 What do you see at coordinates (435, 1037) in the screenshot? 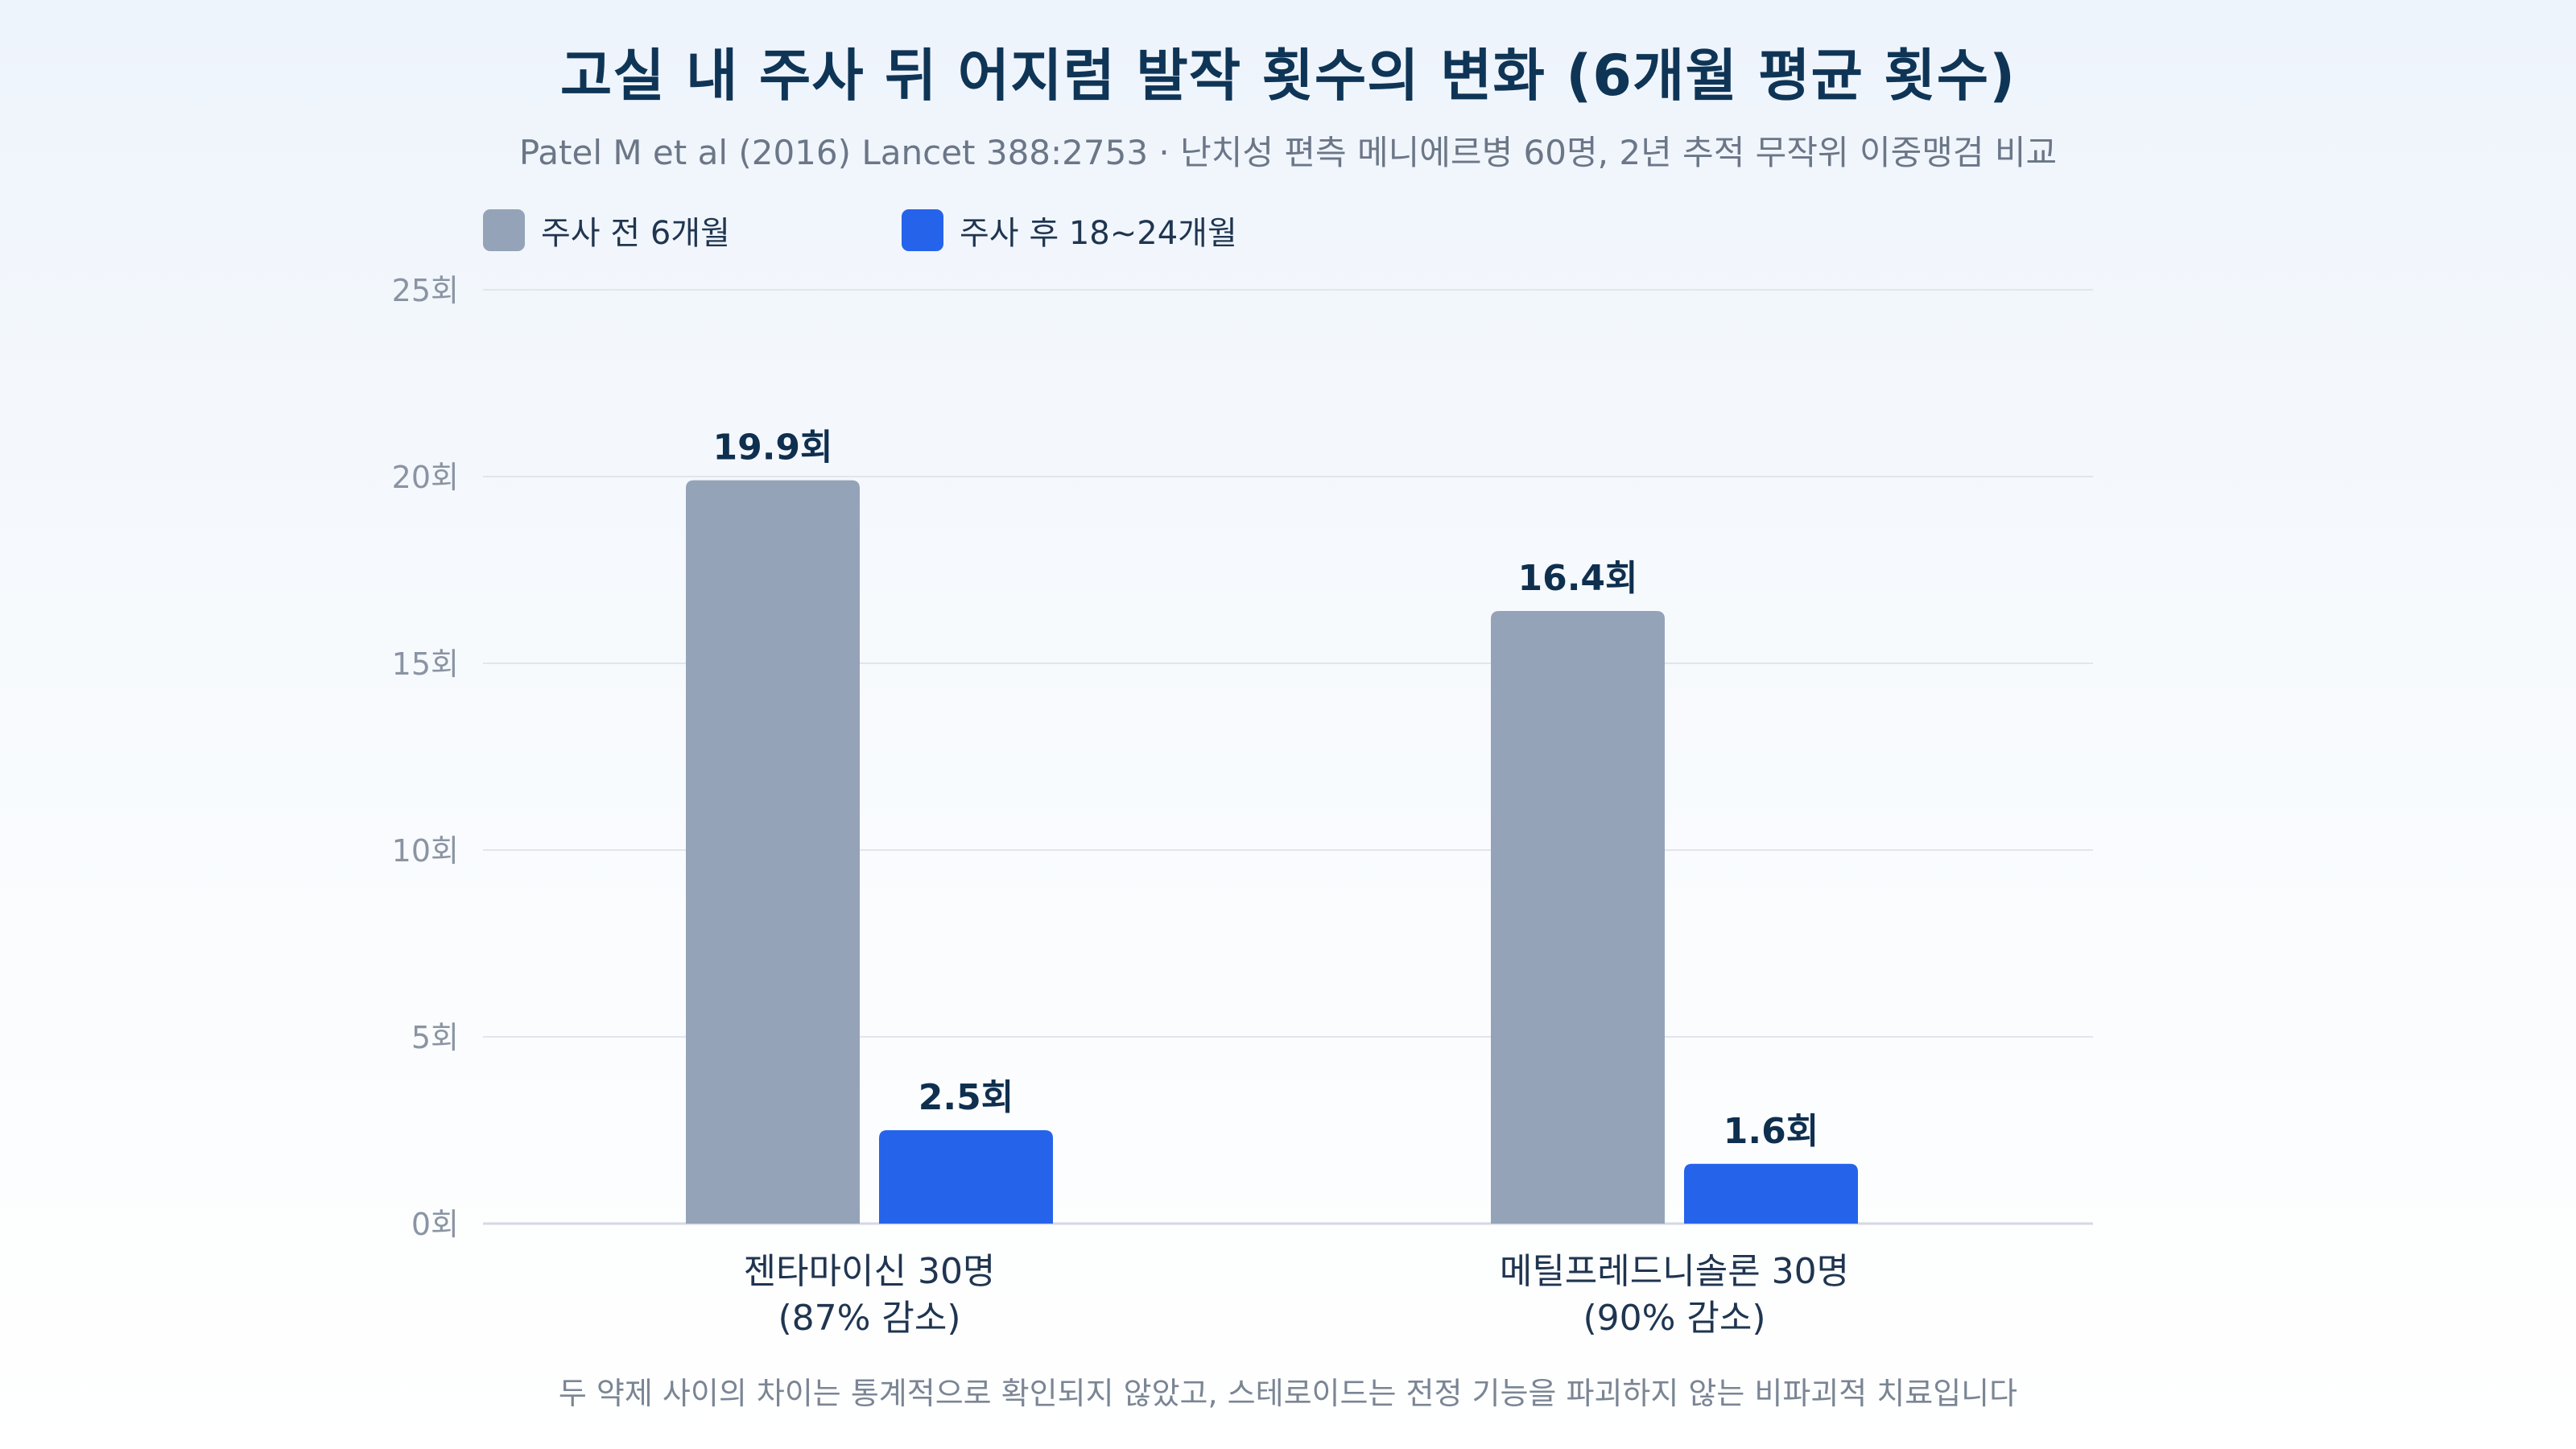
I see `y-tick-label: 5회` at bounding box center [435, 1037].